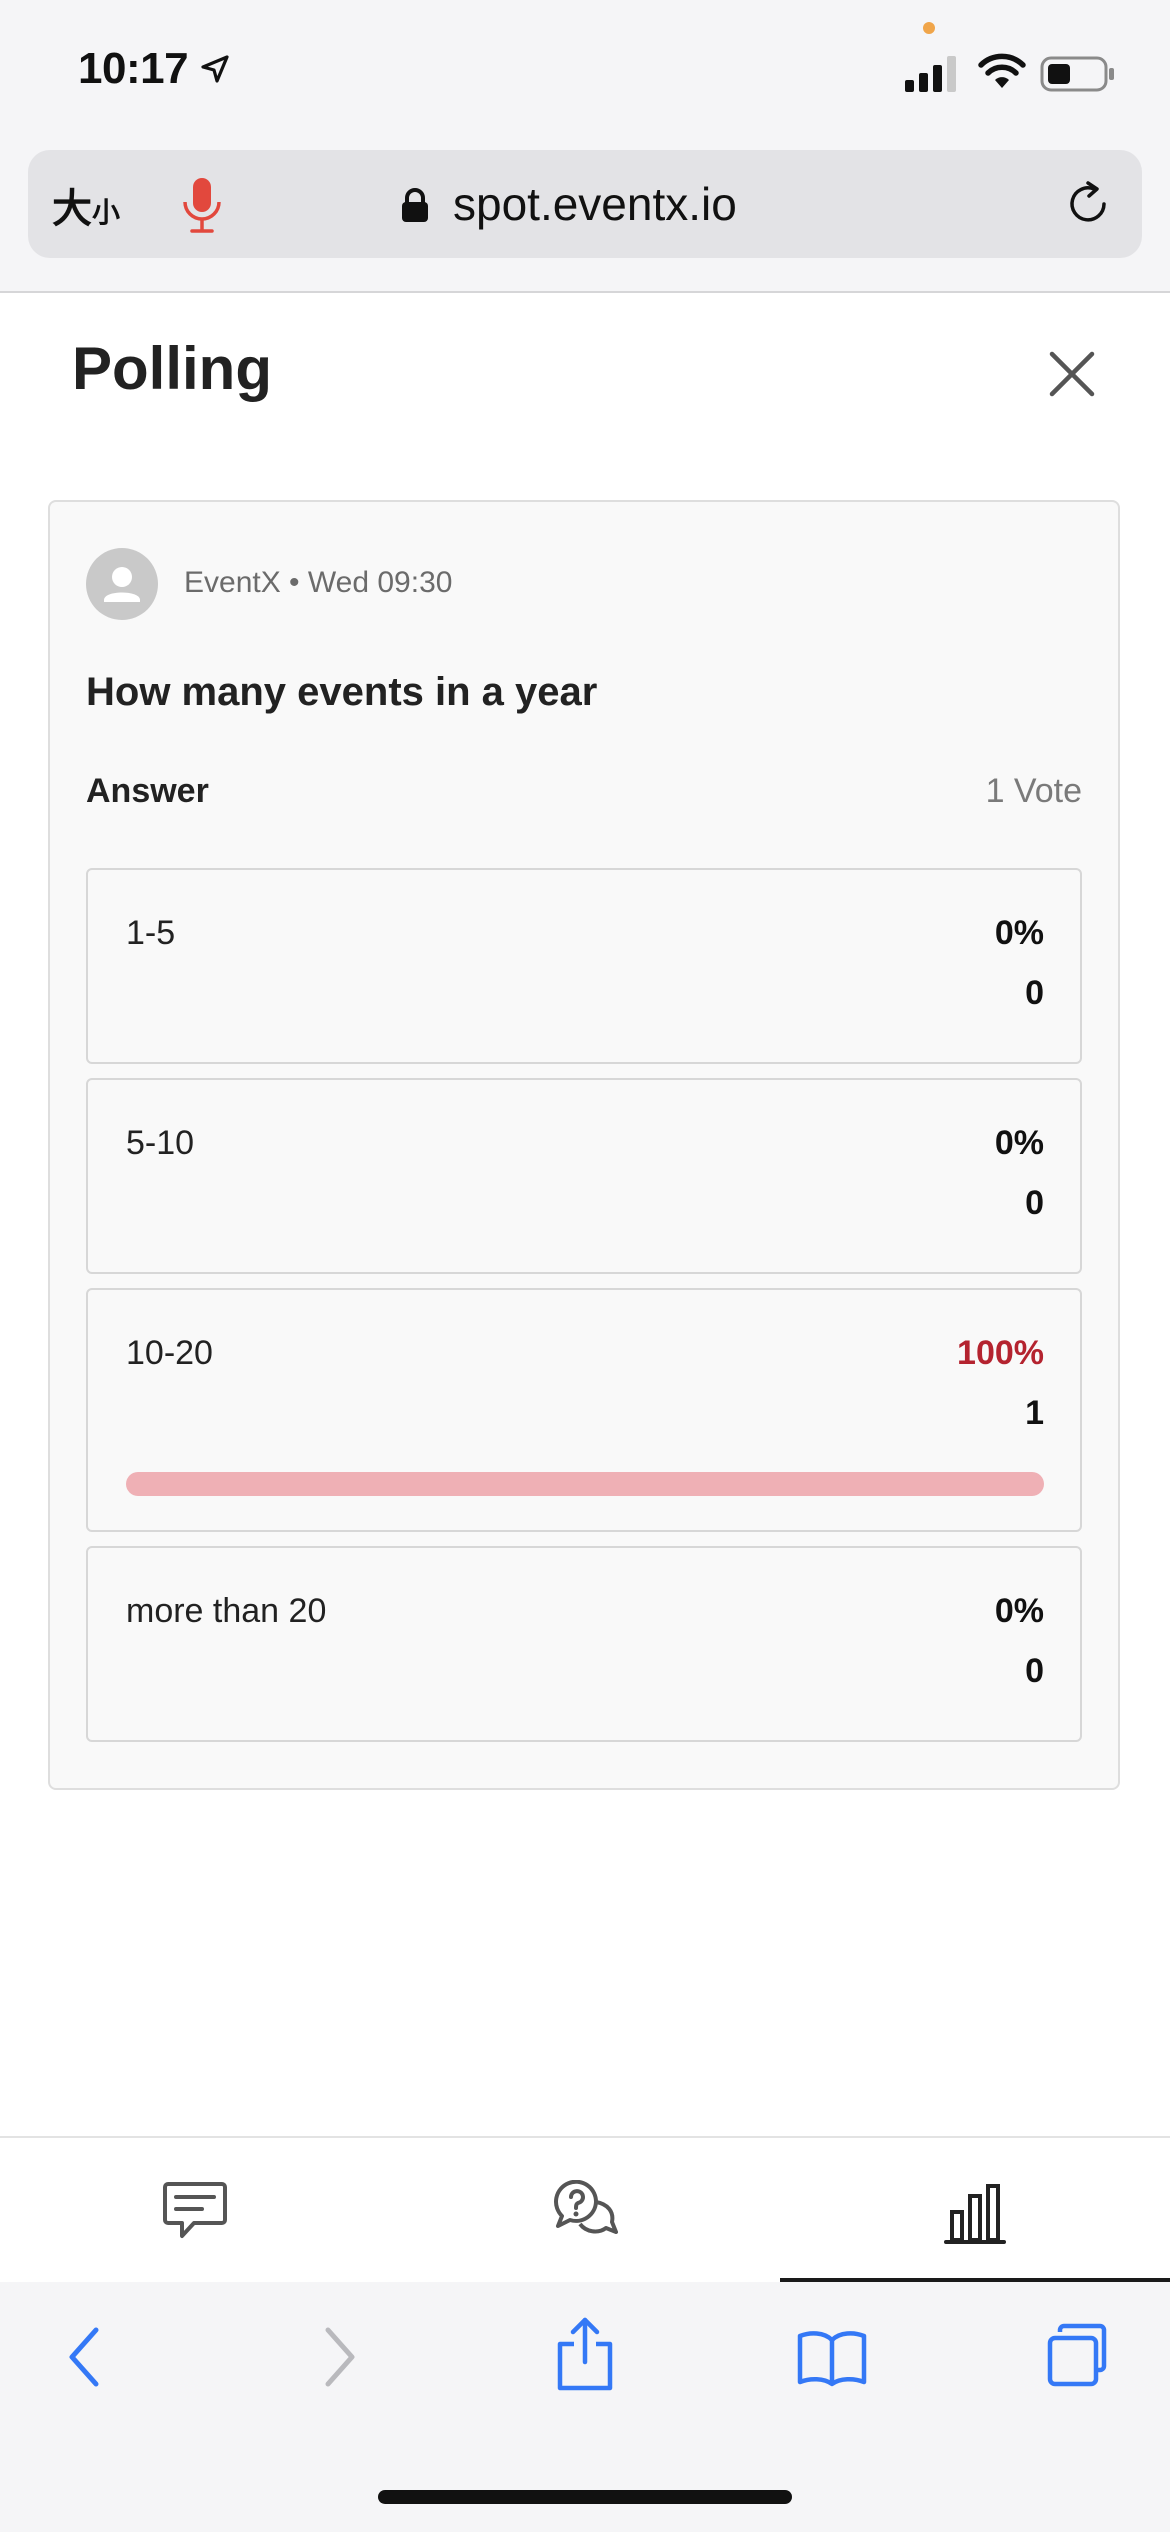 This screenshot has height=2532, width=1170. Describe the element at coordinates (318, 582) in the screenshot. I see `poll-meta: EventX • Wed 09:30` at that location.